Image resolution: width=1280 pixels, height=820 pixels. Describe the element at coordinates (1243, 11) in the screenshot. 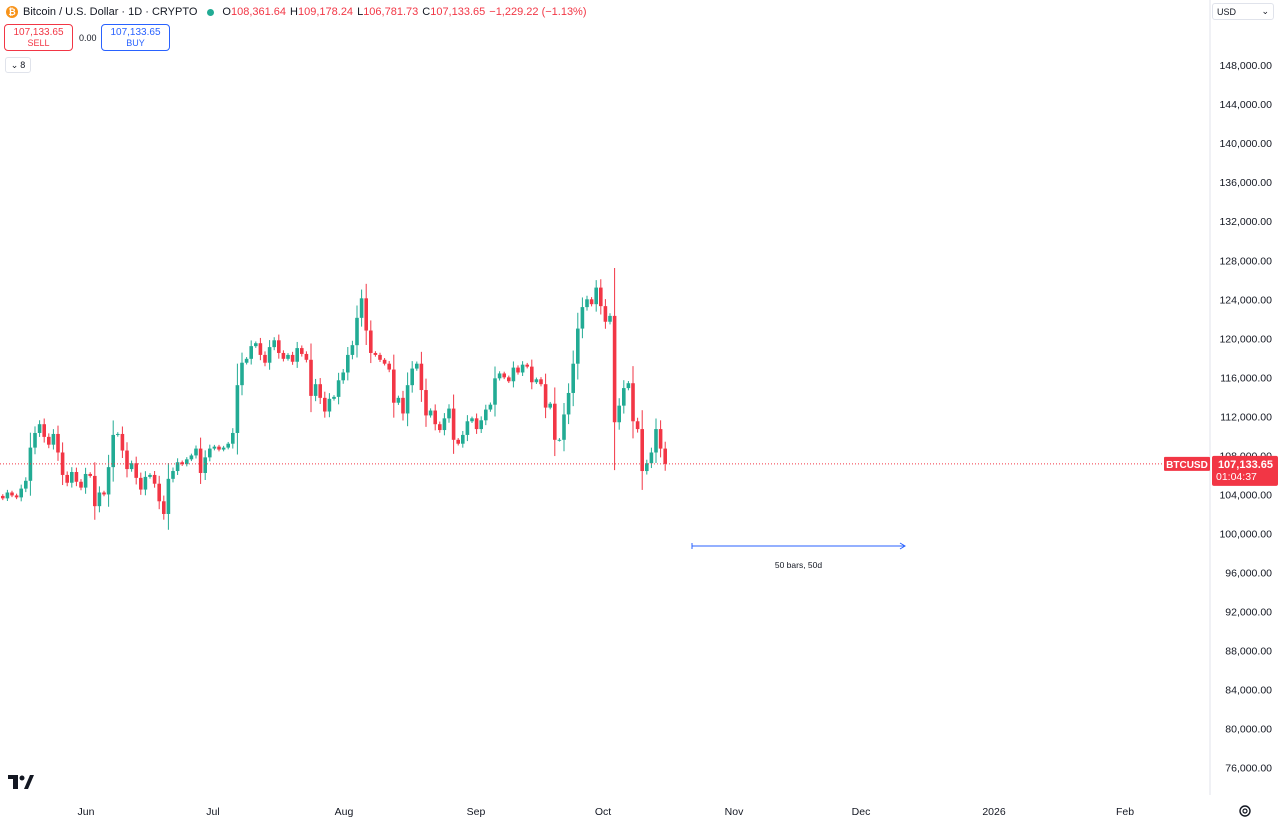

I see `currency-select: USD ⌄` at that location.